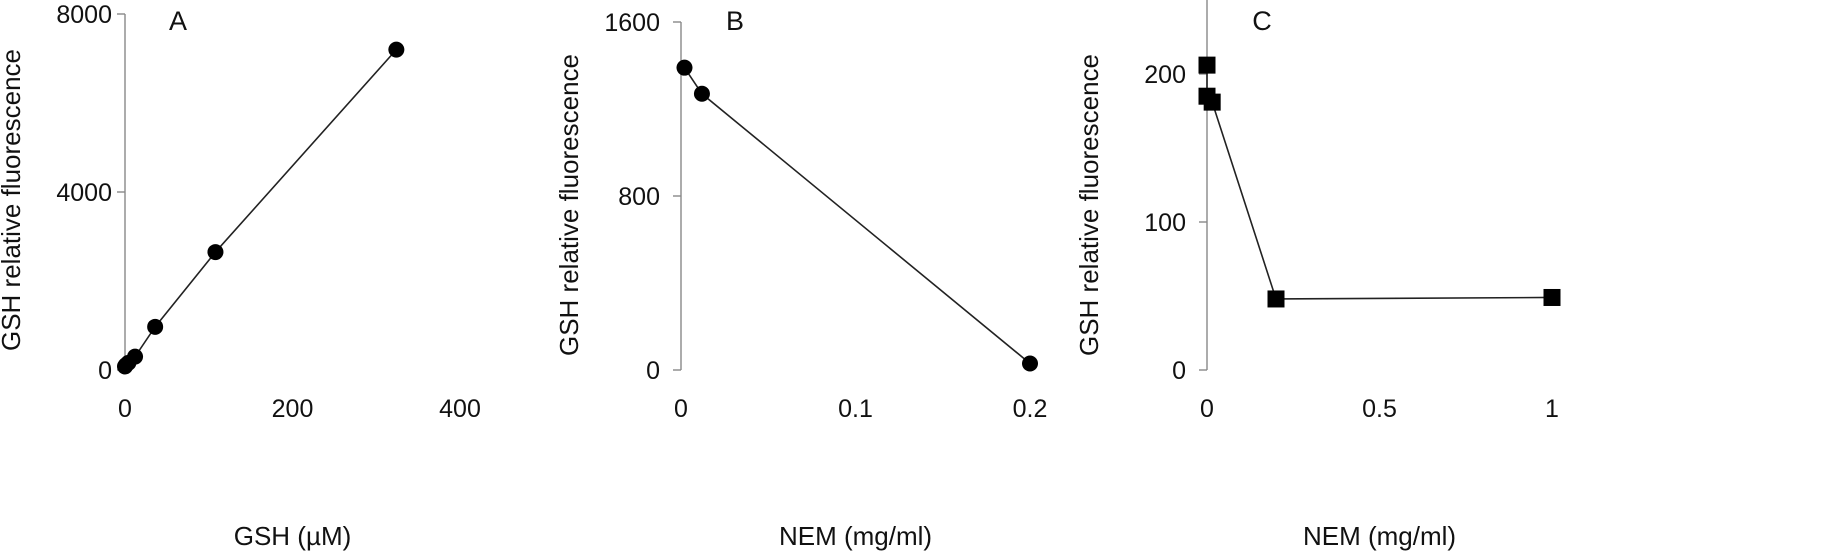  What do you see at coordinates (681, 409) in the screenshot?
I see `panel-b-x-tick-label: 0` at bounding box center [681, 409].